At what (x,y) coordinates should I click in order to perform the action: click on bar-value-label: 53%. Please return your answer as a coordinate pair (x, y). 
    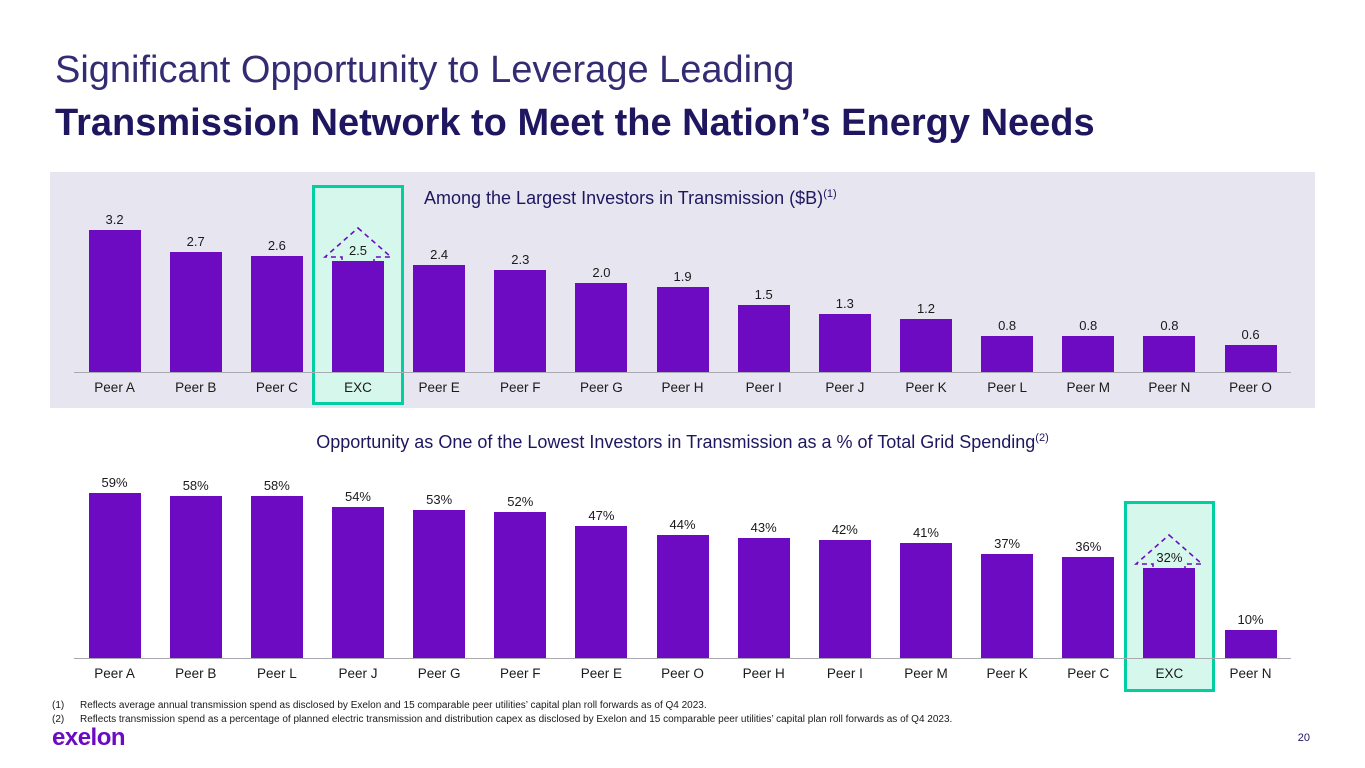
    Looking at the image, I should click on (439, 499).